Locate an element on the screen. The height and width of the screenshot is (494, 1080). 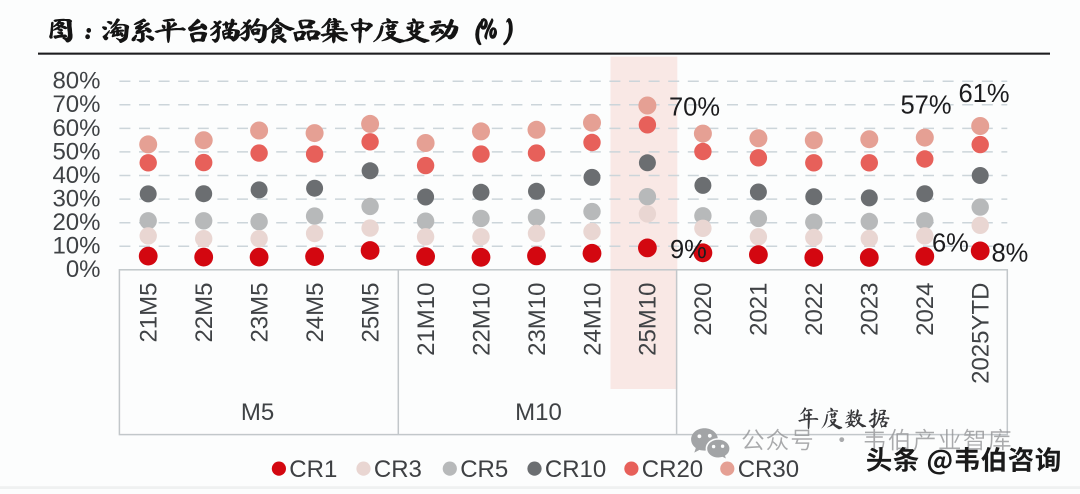
svg-text: 40% is located at coordinates (76, 175).